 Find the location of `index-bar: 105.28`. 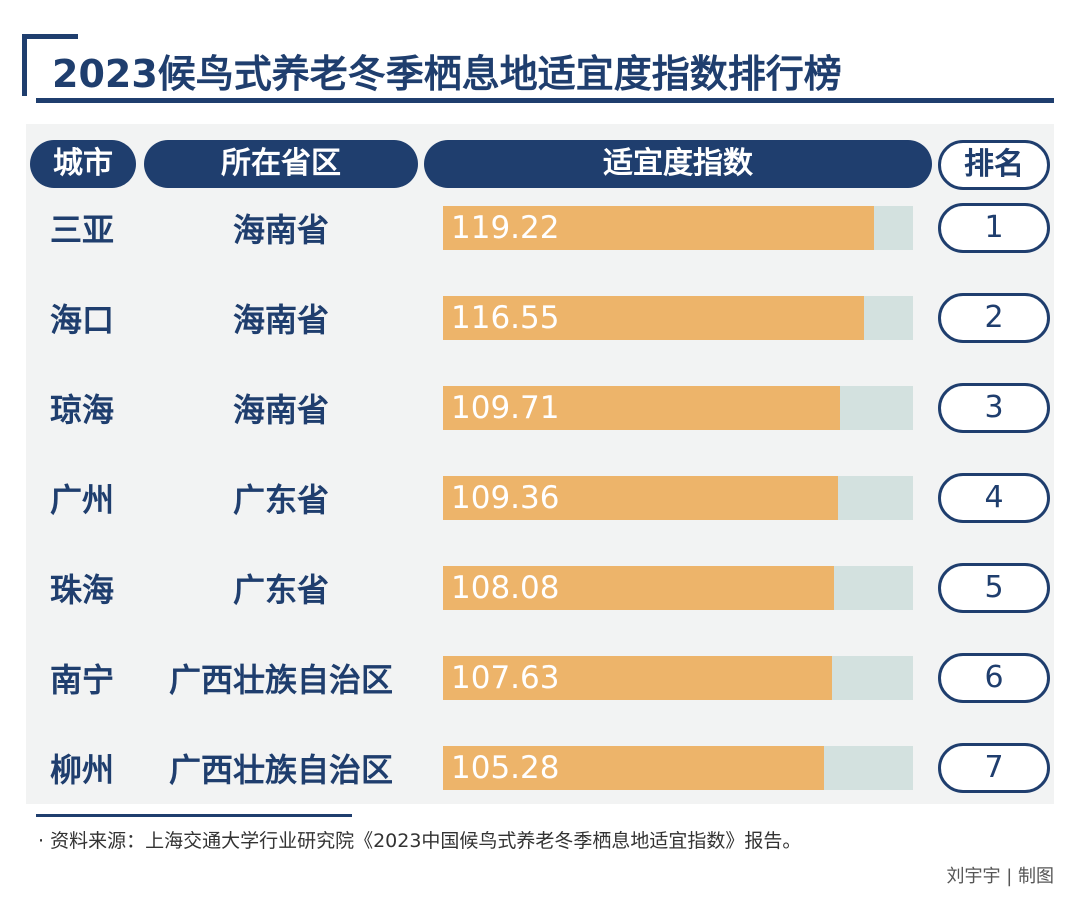

index-bar: 105.28 is located at coordinates (633, 768).